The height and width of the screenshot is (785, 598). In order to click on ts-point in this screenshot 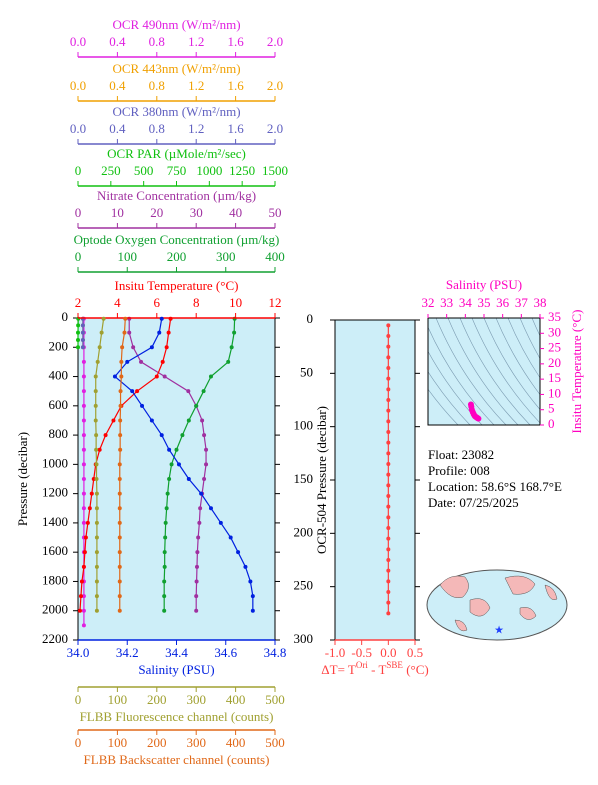, I will do `click(478, 418)`.